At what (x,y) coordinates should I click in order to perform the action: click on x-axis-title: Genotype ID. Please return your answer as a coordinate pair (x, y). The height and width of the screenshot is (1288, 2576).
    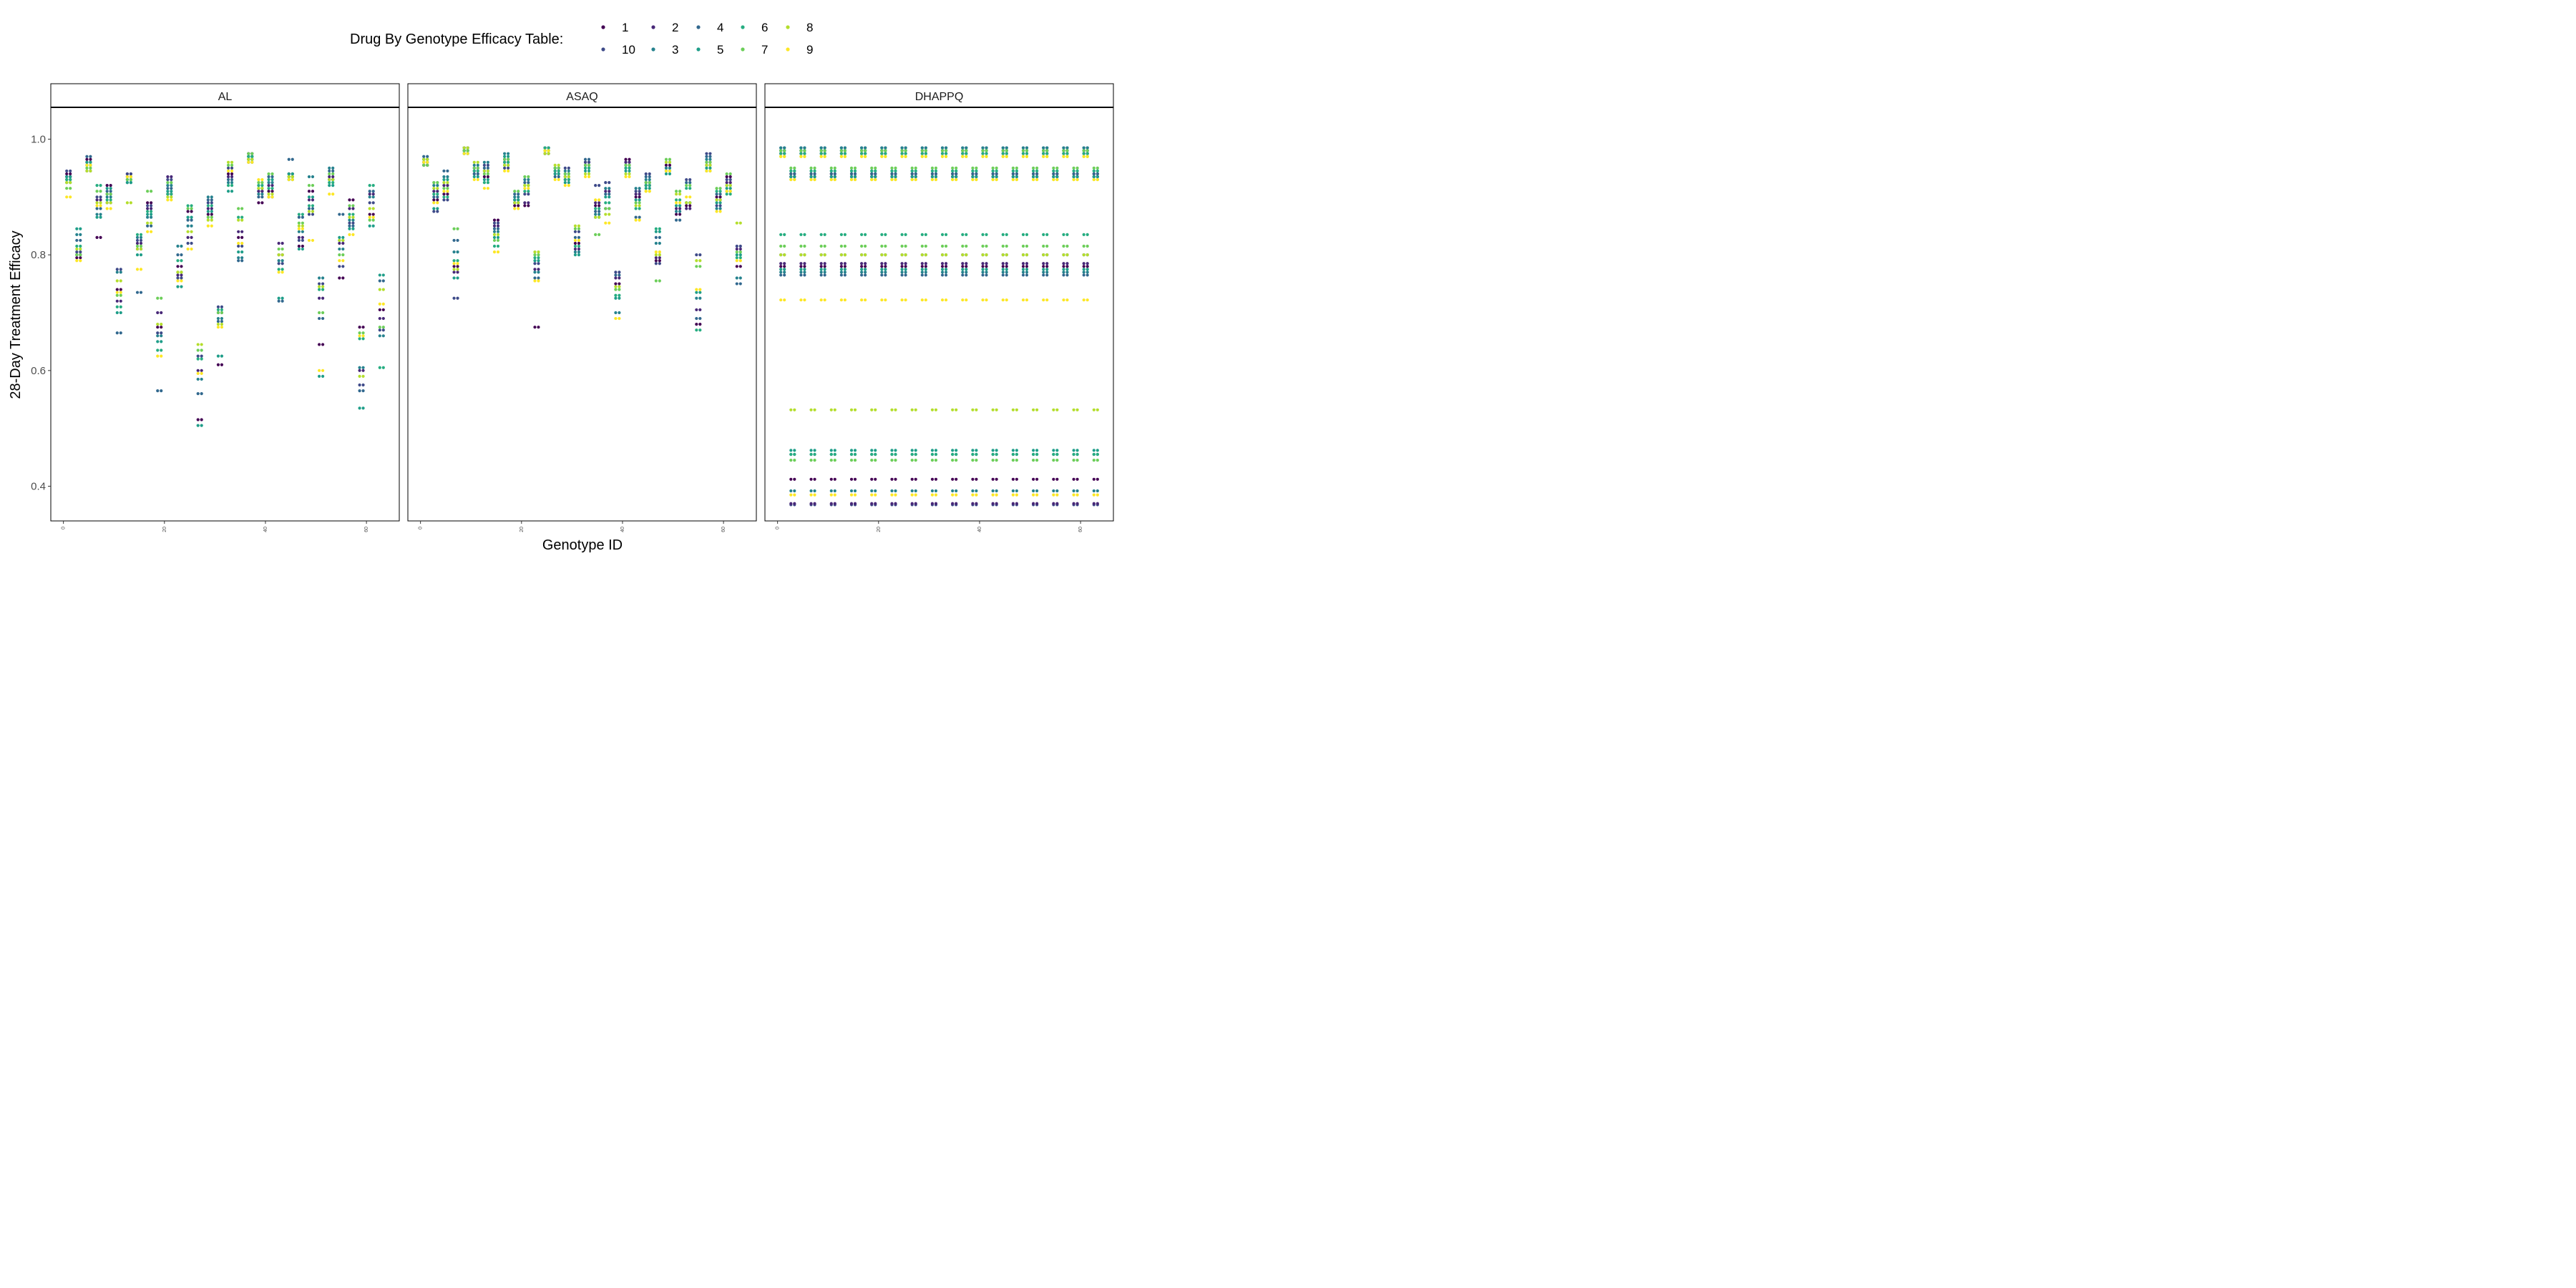
    Looking at the image, I should click on (582, 545).